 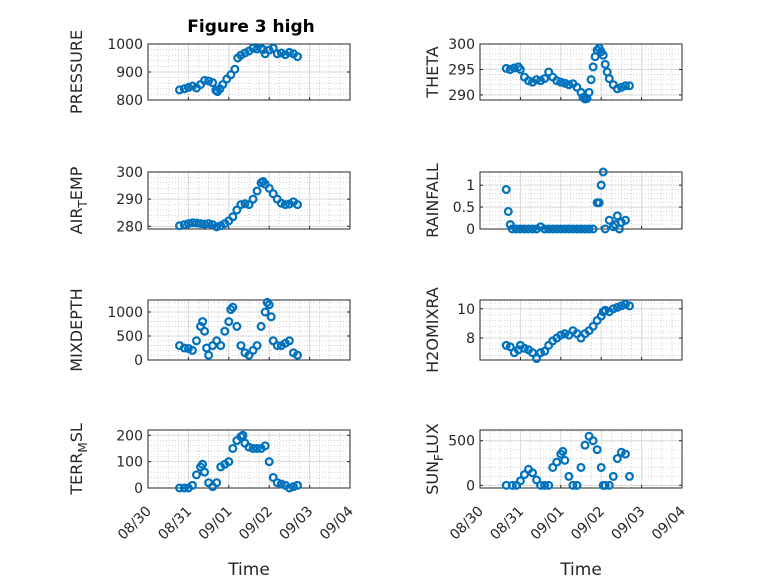 I want to click on y-tick-label: 900, so click(x=129, y=73).